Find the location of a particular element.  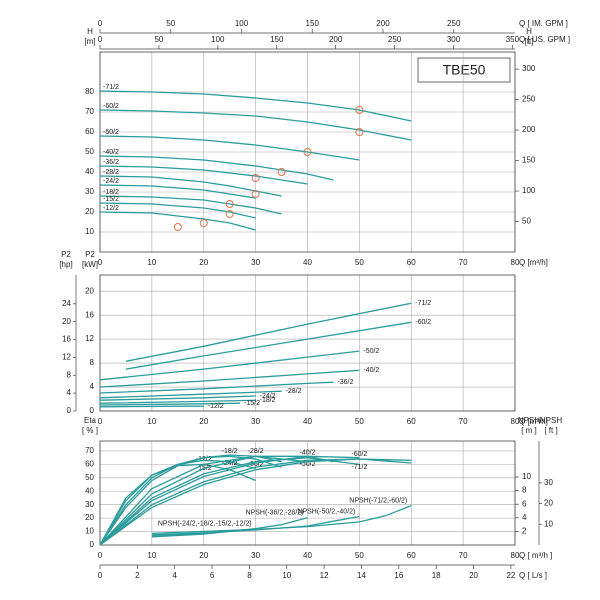

axis-tick-label: 50 is located at coordinates (158, 39).